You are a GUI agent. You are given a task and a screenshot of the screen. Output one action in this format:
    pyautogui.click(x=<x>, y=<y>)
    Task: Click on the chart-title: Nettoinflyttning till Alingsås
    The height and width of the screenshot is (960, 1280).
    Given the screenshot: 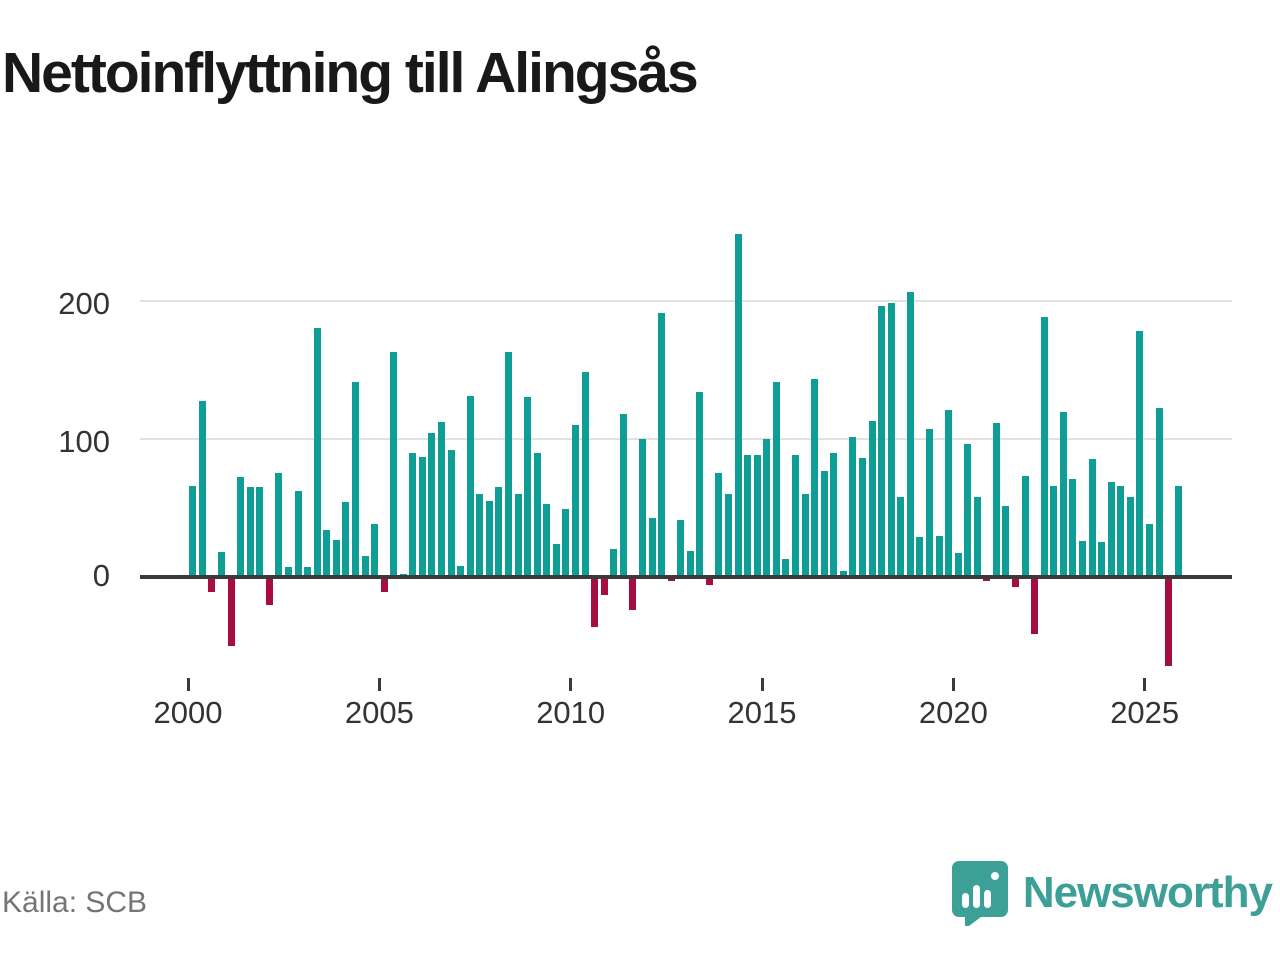 What is the action you would take?
    pyautogui.click(x=350, y=73)
    